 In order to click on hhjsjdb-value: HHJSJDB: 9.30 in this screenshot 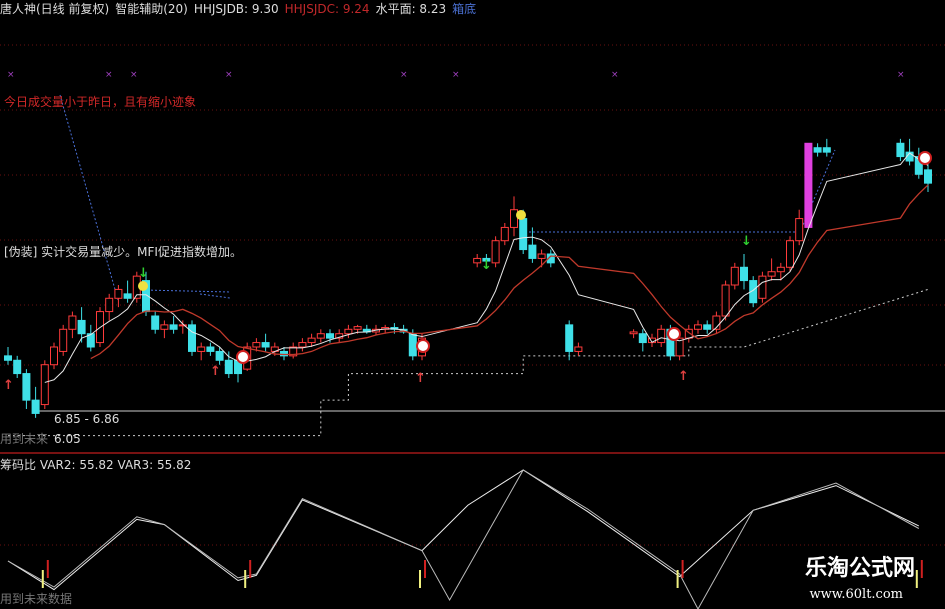, I will do `click(236, 9)`.